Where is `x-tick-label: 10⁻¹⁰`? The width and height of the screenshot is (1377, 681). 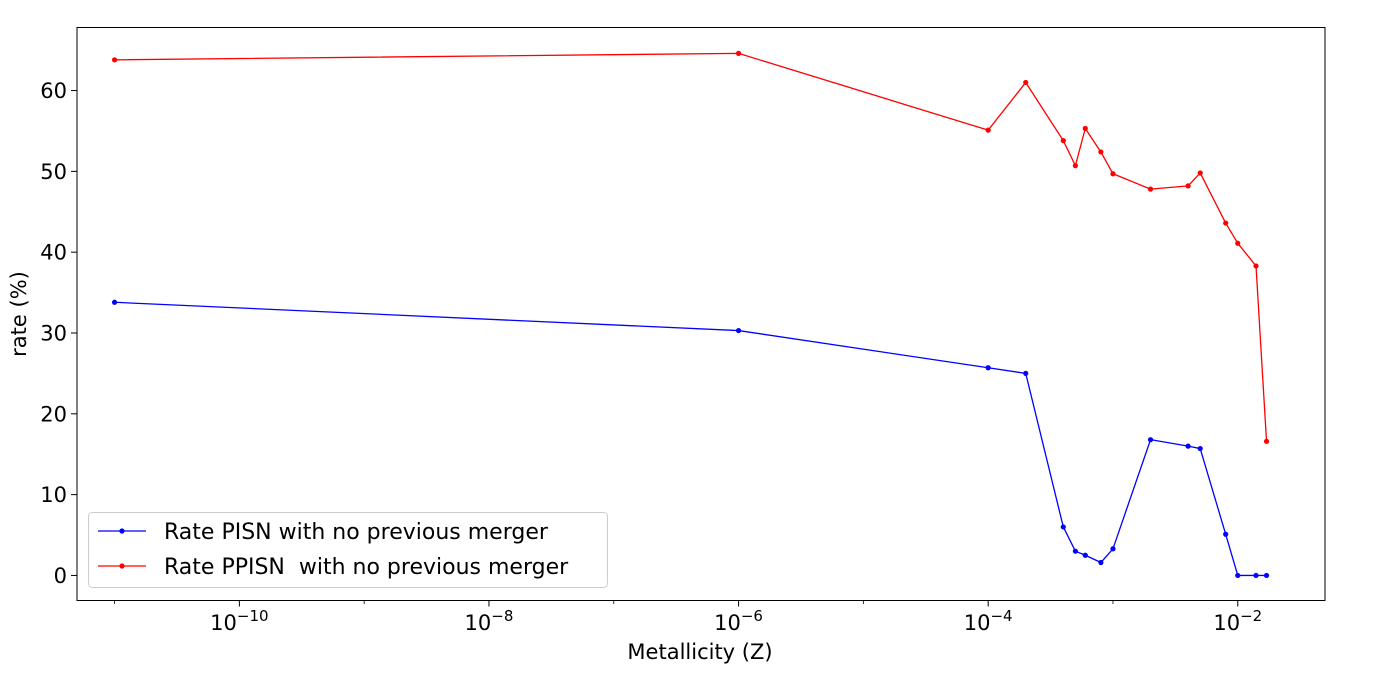
x-tick-label: 10⁻¹⁰ is located at coordinates (239, 621).